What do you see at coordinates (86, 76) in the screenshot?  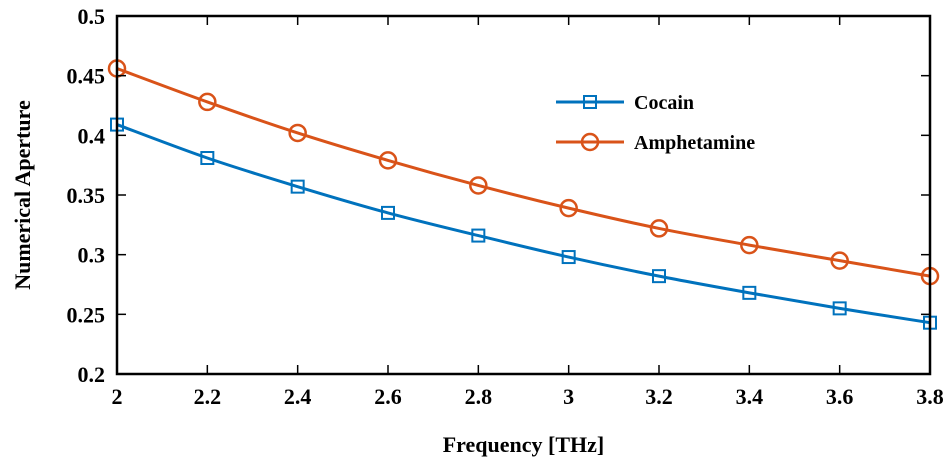 I see `y-tick-label: 0.45` at bounding box center [86, 76].